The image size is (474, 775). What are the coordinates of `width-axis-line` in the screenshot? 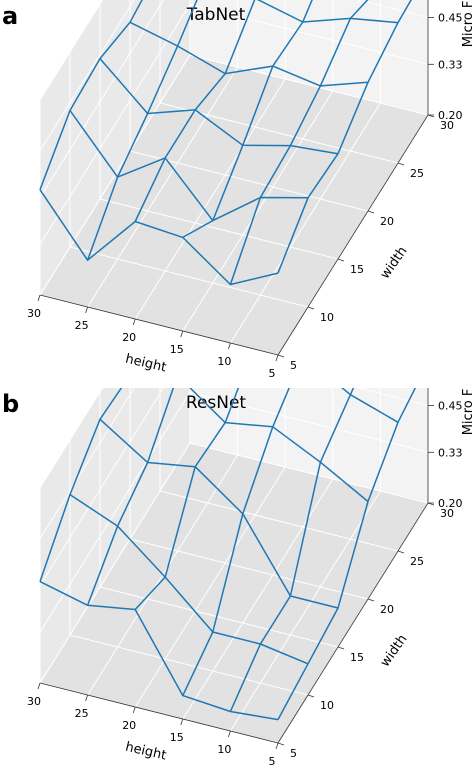 It's located at (353, 623).